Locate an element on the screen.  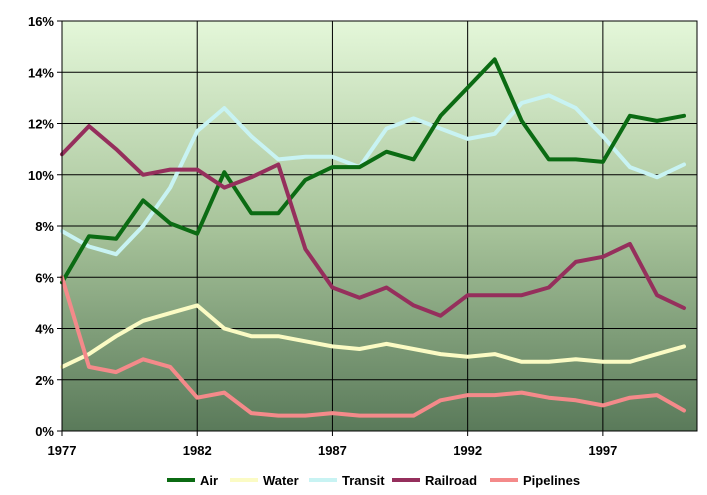
y-tick-label: 0% is located at coordinates (44, 431).